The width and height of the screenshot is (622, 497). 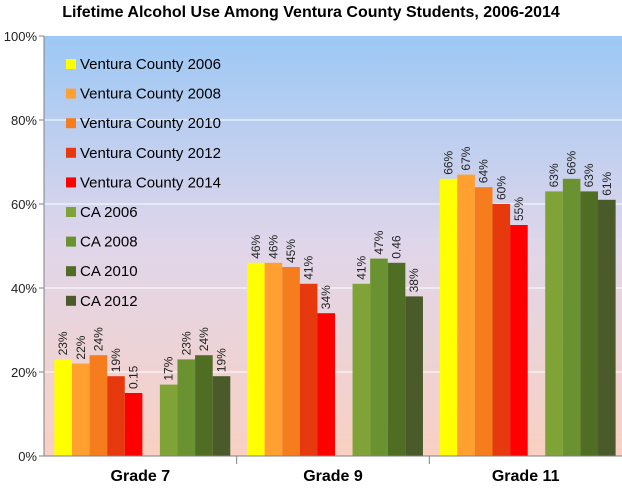 What do you see at coordinates (21, 36) in the screenshot?
I see `y-tick-label: 100%` at bounding box center [21, 36].